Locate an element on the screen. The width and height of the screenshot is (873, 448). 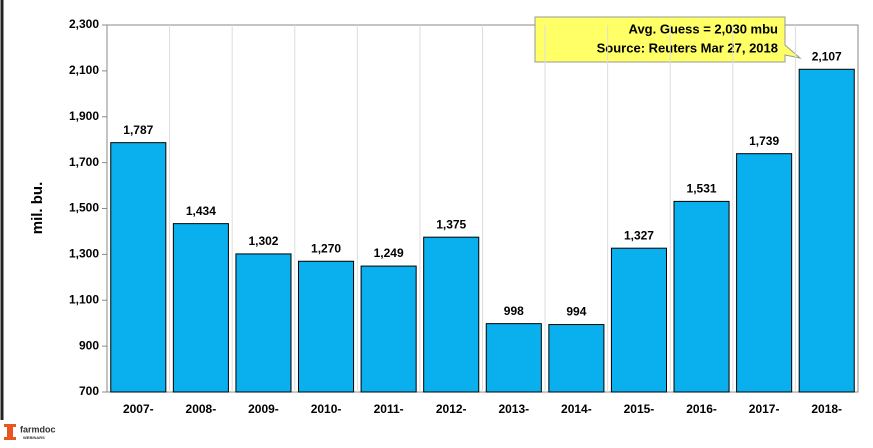
data-label: 994 is located at coordinates (576, 312).